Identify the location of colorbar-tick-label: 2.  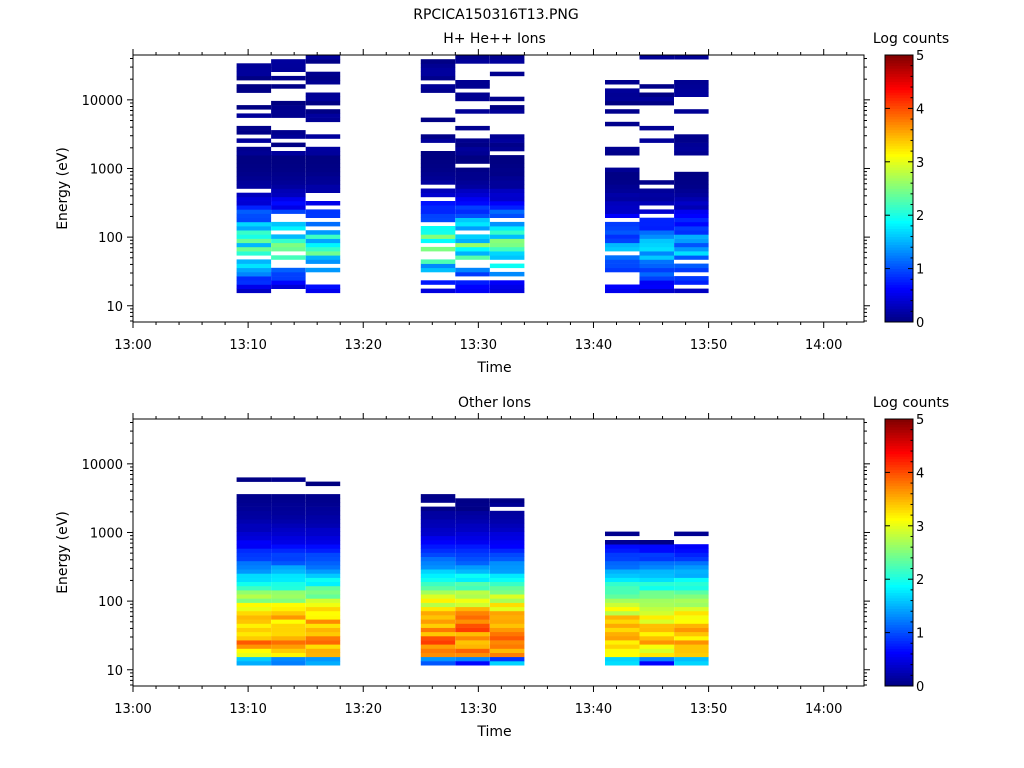
(920, 580).